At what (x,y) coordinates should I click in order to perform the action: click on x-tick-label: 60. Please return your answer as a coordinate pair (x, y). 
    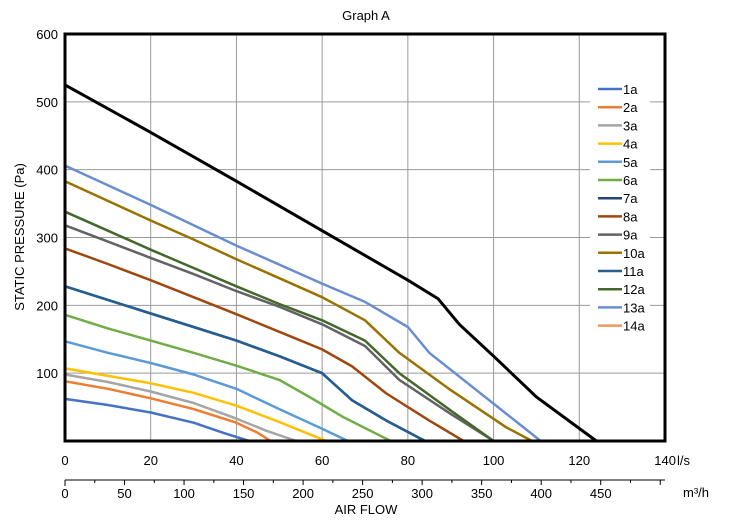
    Looking at the image, I should click on (322, 460).